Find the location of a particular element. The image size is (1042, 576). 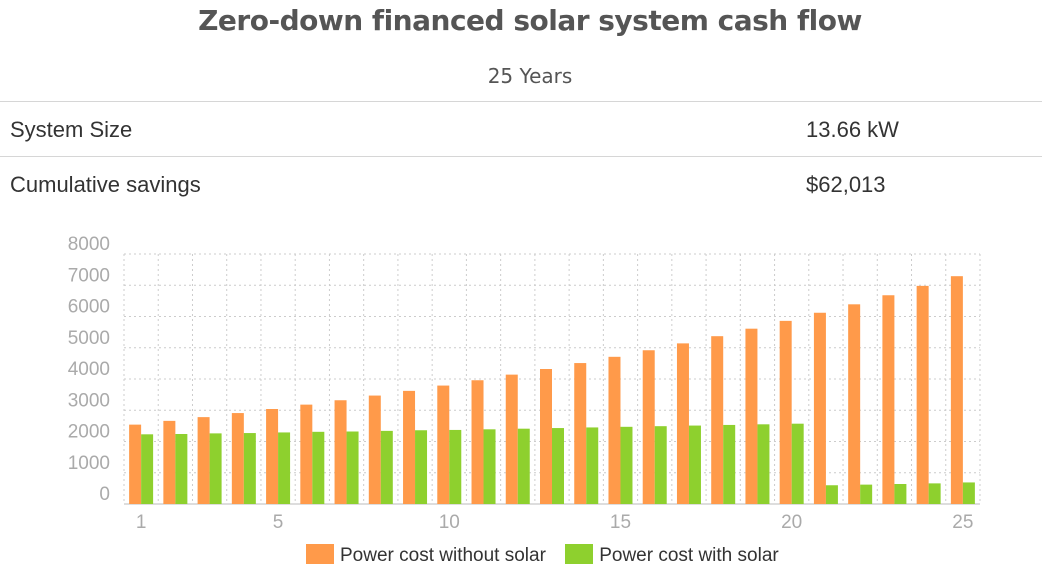

x-tick-label: 10 is located at coordinates (449, 522).